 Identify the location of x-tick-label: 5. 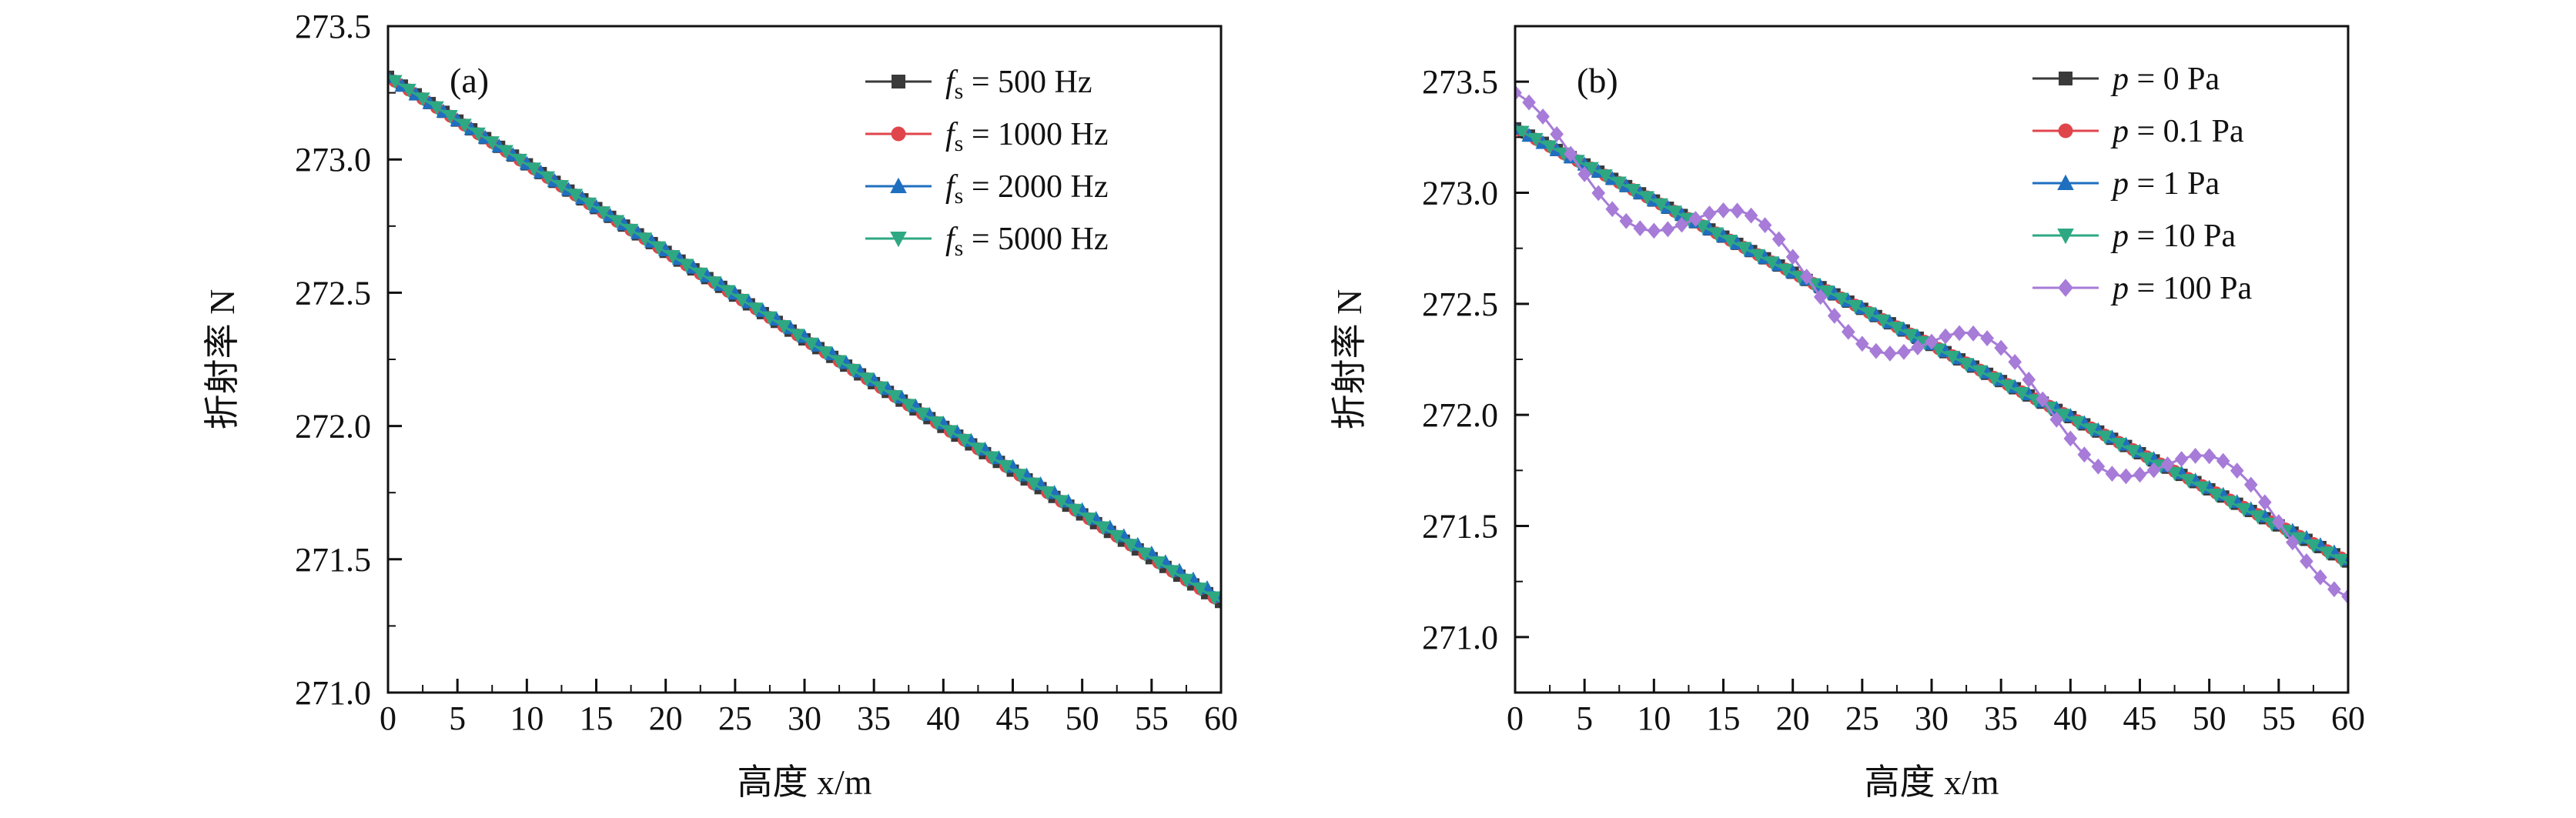
(1585, 718).